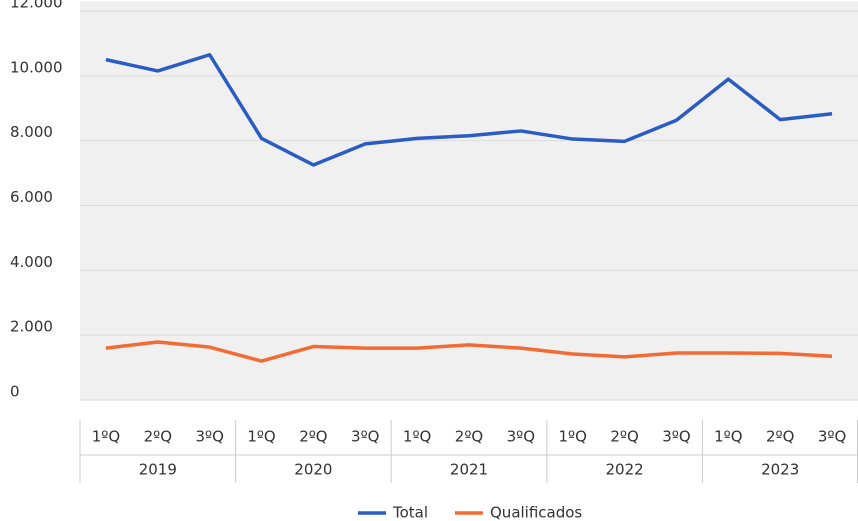  What do you see at coordinates (536, 512) in the screenshot?
I see `legend-label: Qualificados` at bounding box center [536, 512].